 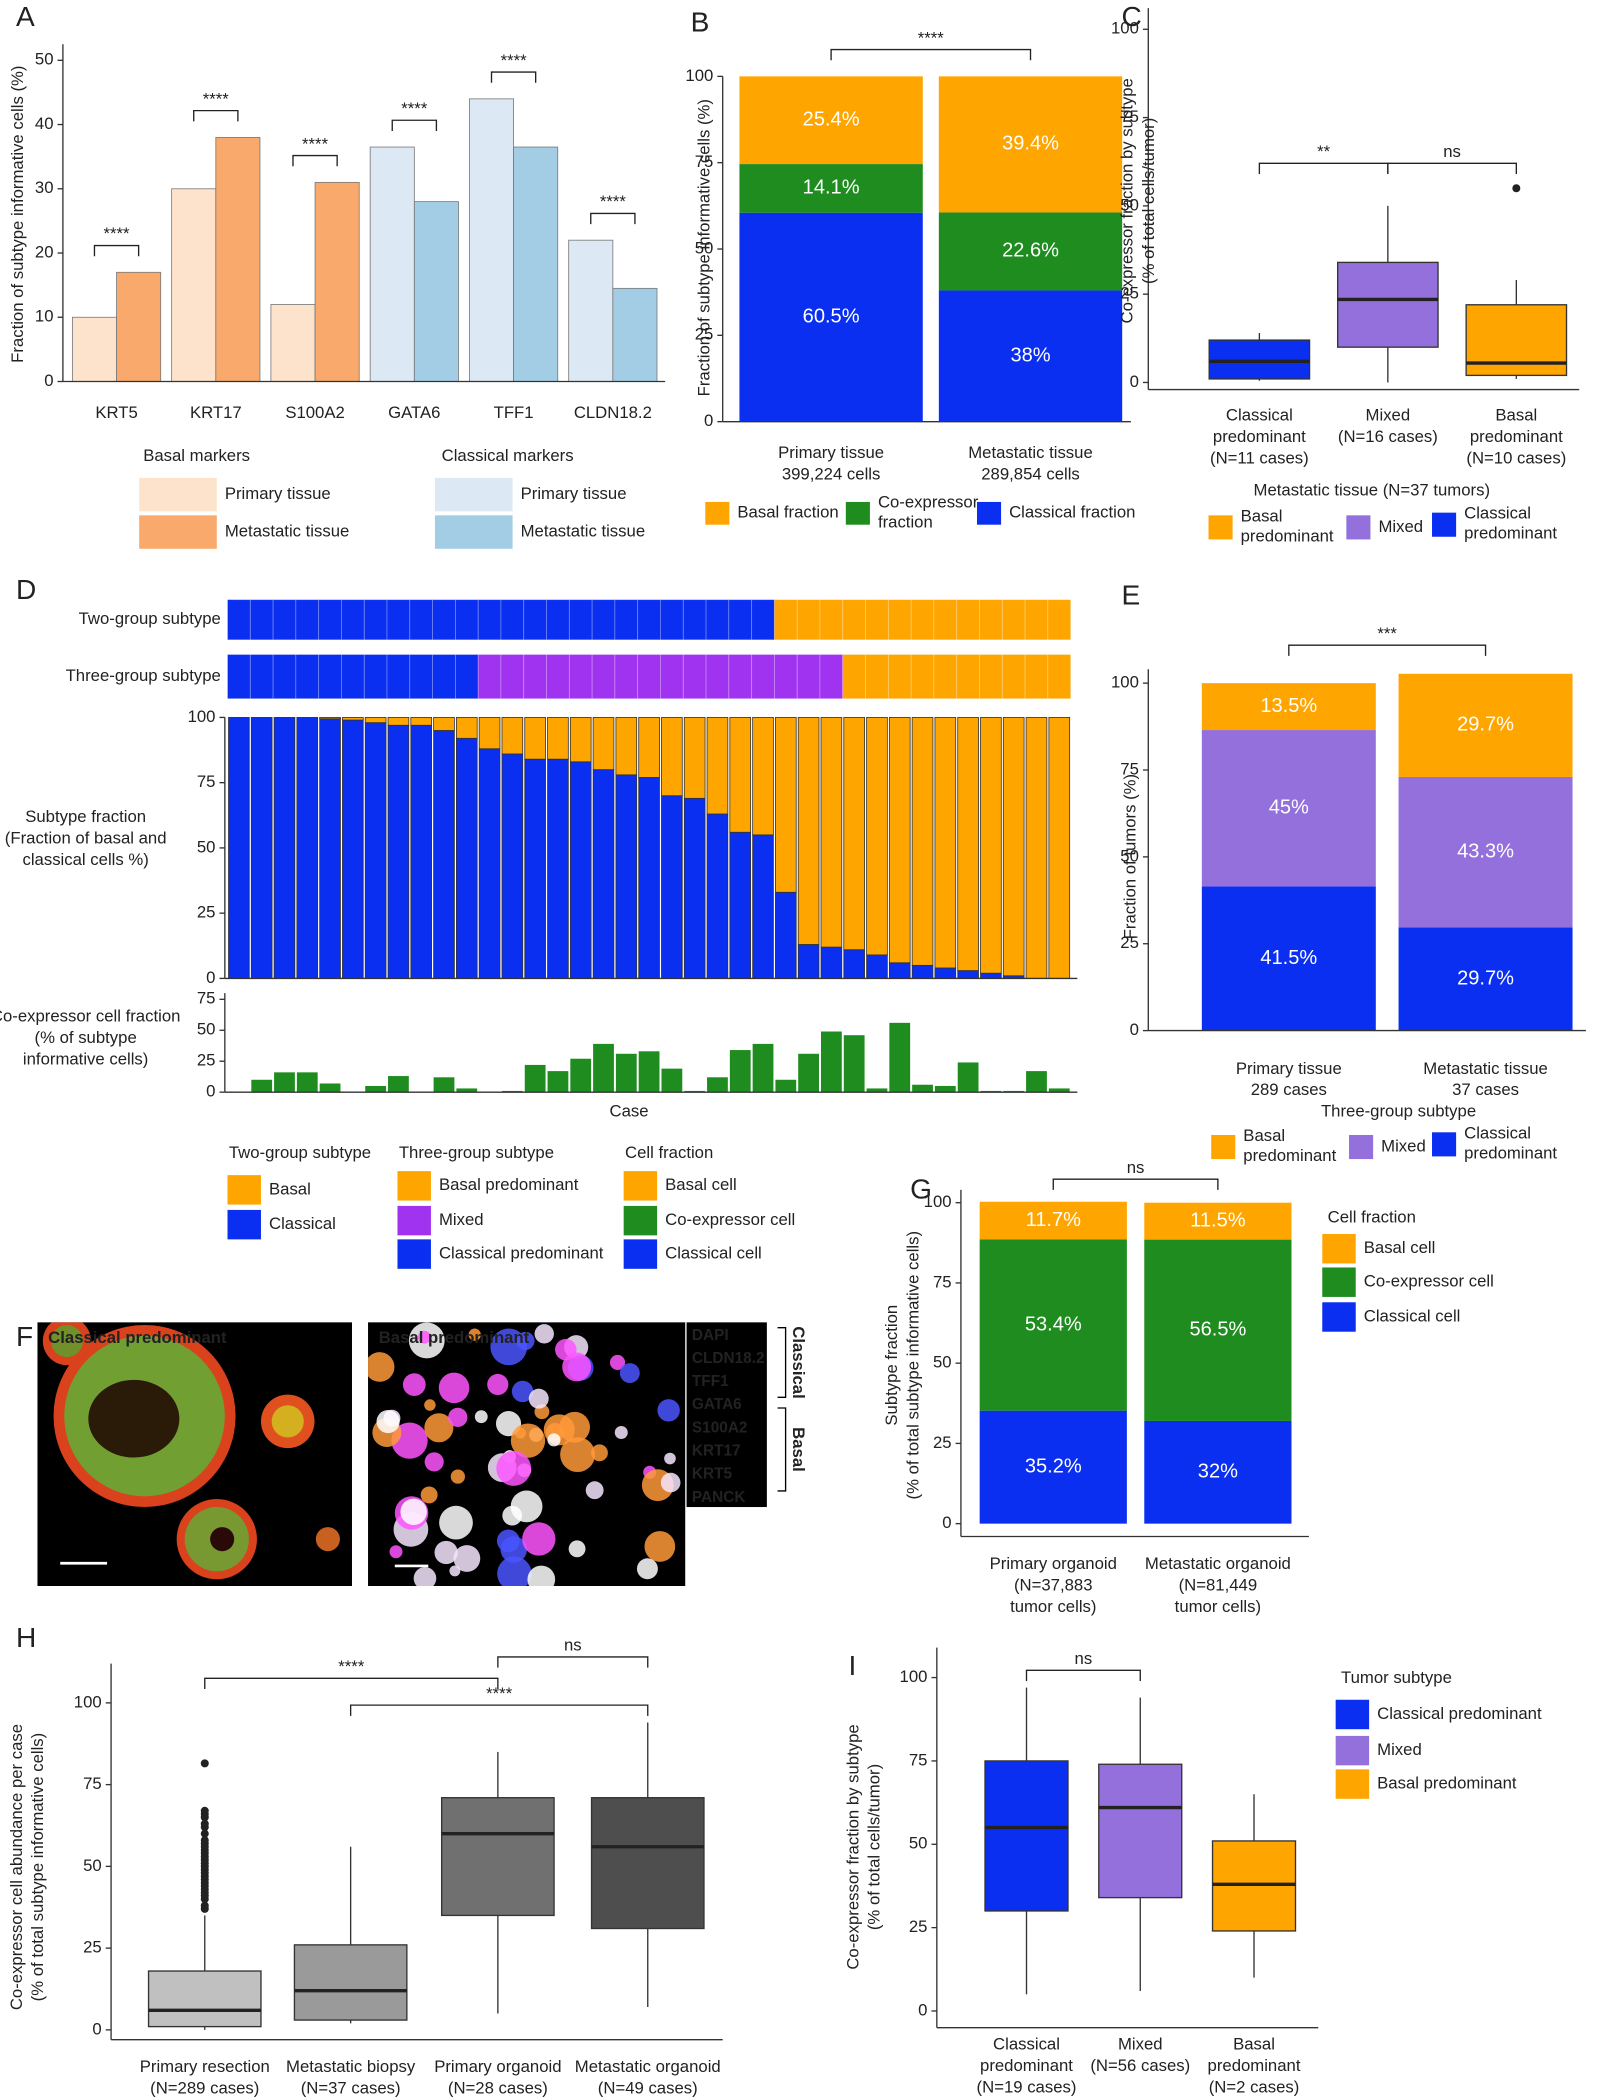 What do you see at coordinates (1254, 2086) in the screenshot?
I see `x-tick-label: (N=2 cases)` at bounding box center [1254, 2086].